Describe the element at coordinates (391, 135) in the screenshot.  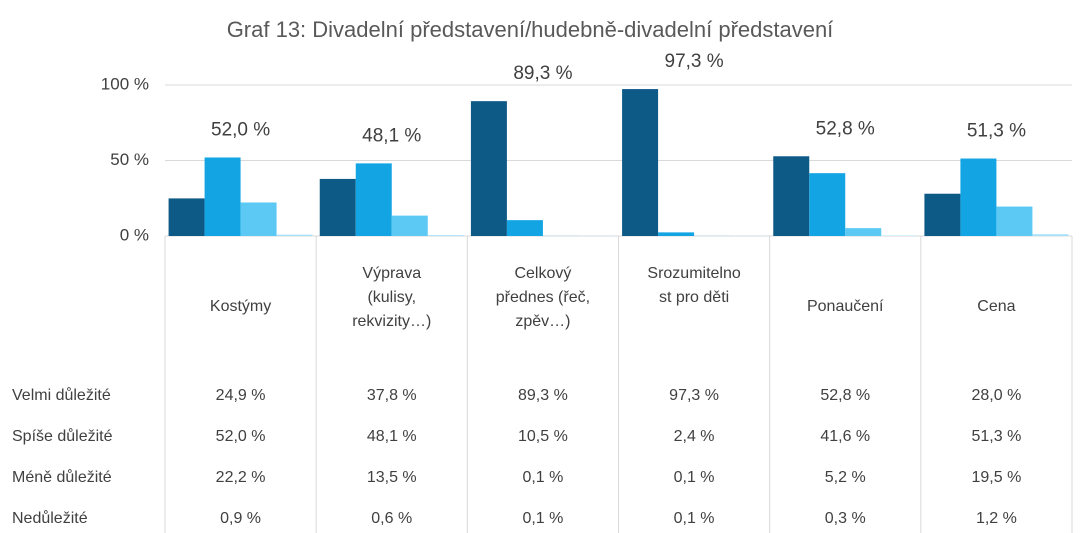
I see `data-label: 48,1 %` at that location.